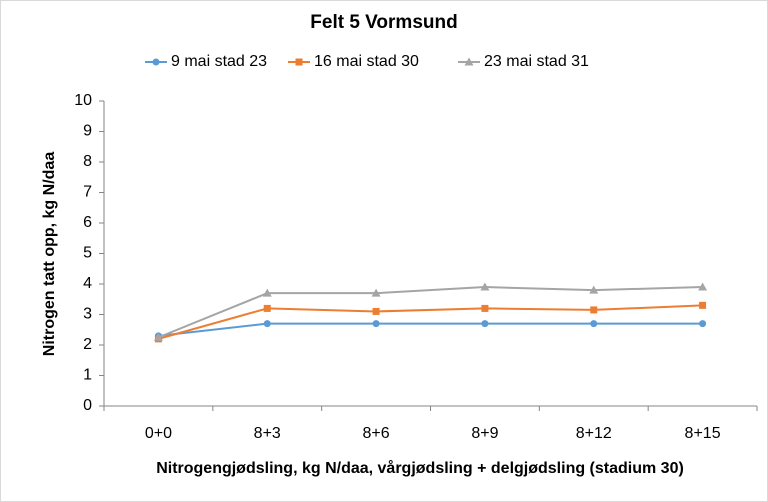  Describe the element at coordinates (366, 61) in the screenshot. I see `legend-label: 16 mai stad 30` at that location.